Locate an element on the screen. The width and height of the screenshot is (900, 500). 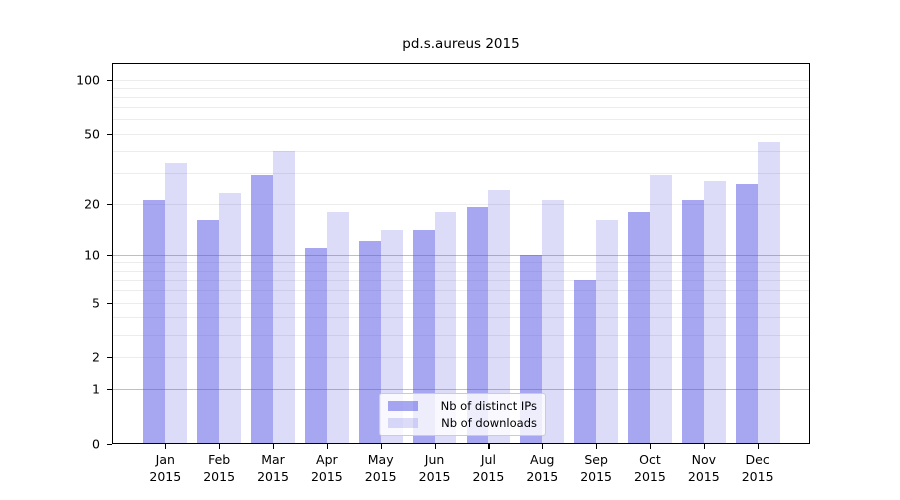
y-tick-label: 10 is located at coordinates (92, 255).